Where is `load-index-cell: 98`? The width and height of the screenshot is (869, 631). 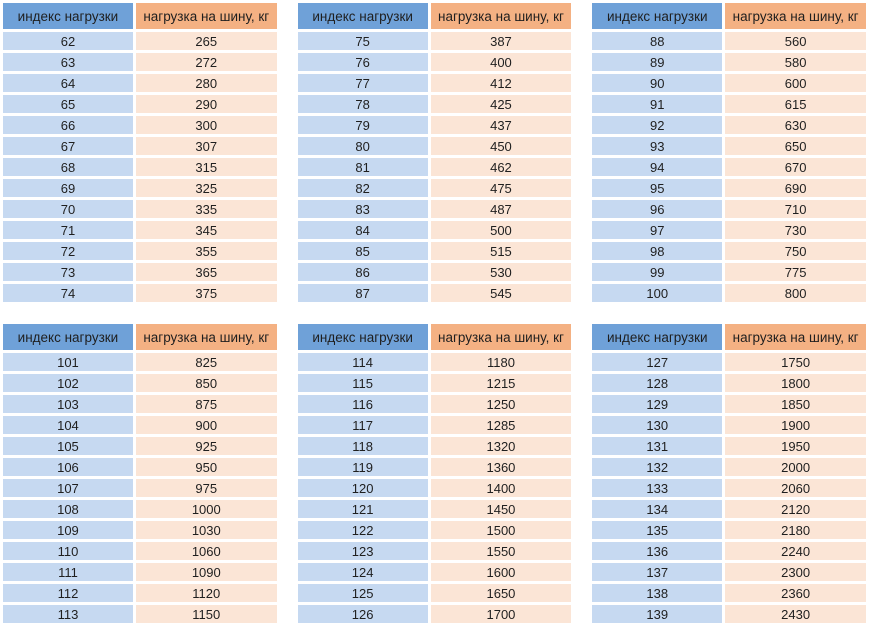
load-index-cell: 98 is located at coordinates (657, 251).